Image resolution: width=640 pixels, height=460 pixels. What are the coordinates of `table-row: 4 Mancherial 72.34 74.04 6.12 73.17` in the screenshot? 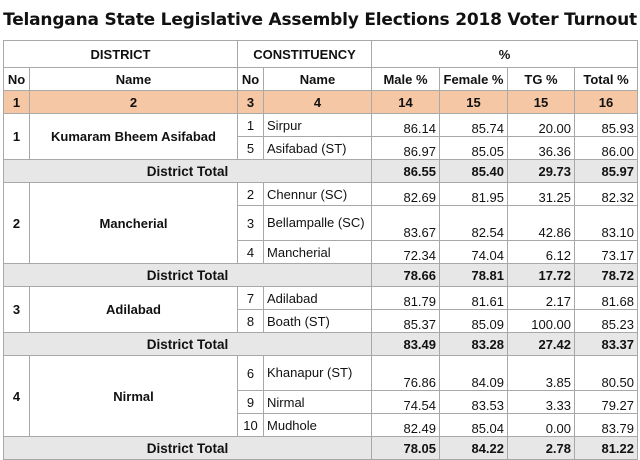 It's located at (321, 252).